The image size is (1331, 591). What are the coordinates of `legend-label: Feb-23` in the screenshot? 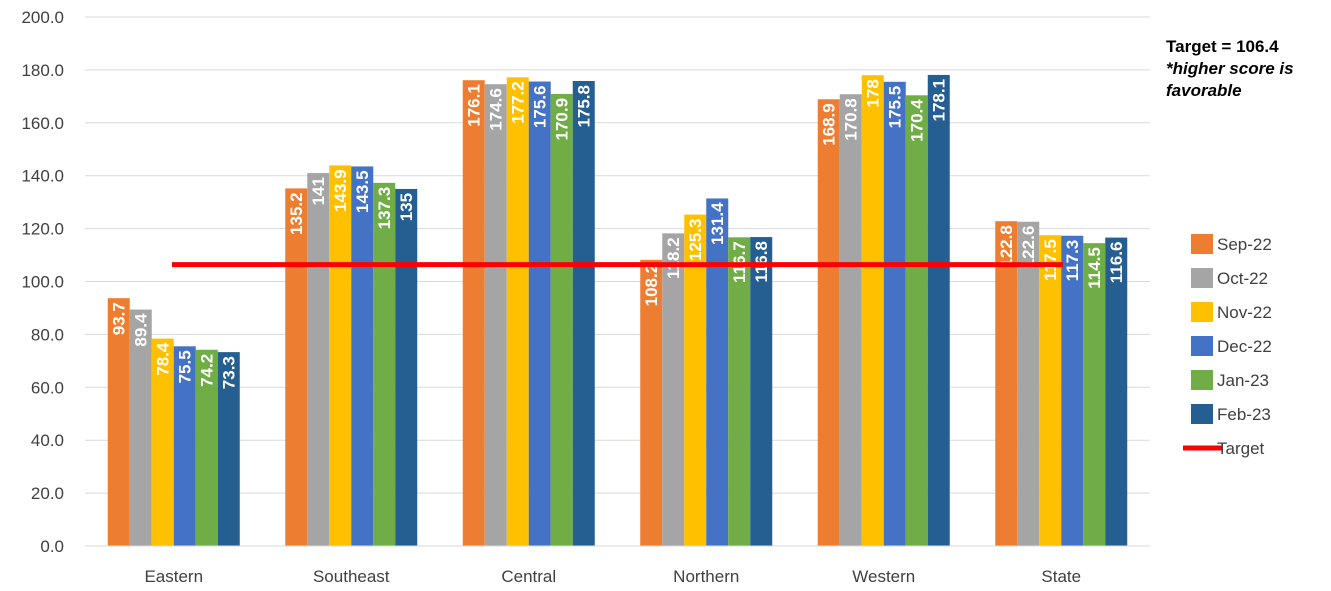 It's located at (1244, 414).